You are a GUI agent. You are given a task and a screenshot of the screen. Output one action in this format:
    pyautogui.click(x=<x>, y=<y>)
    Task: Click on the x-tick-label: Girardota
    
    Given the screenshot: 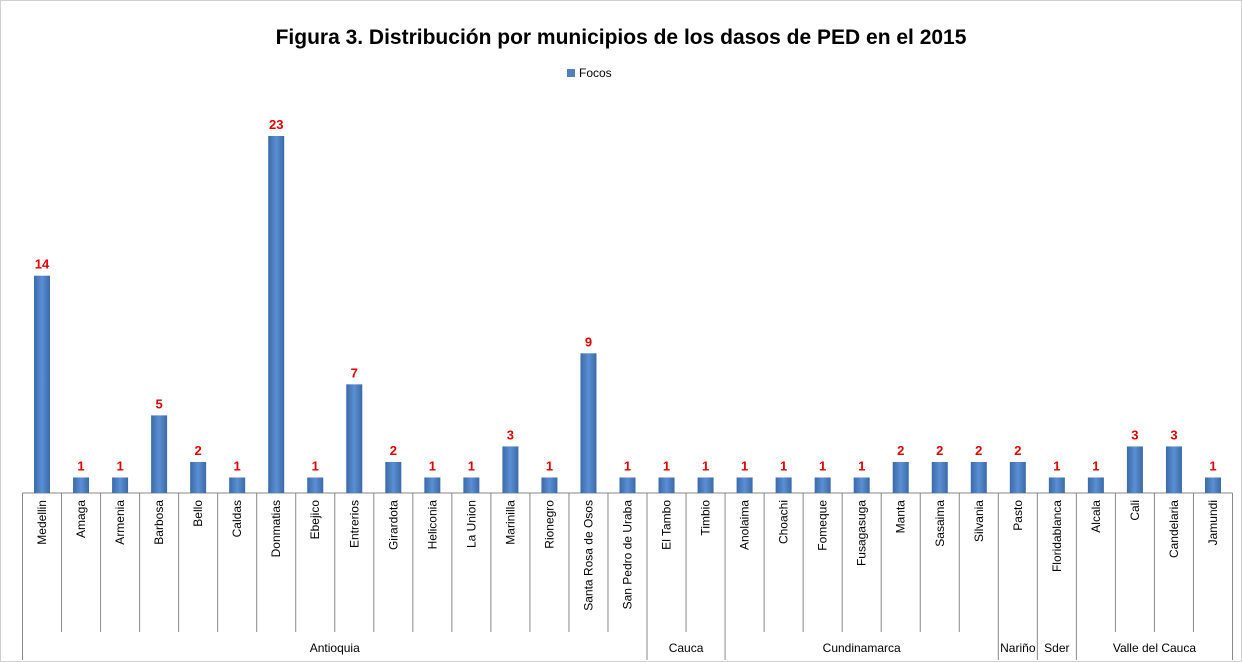 What is the action you would take?
    pyautogui.click(x=393, y=525)
    